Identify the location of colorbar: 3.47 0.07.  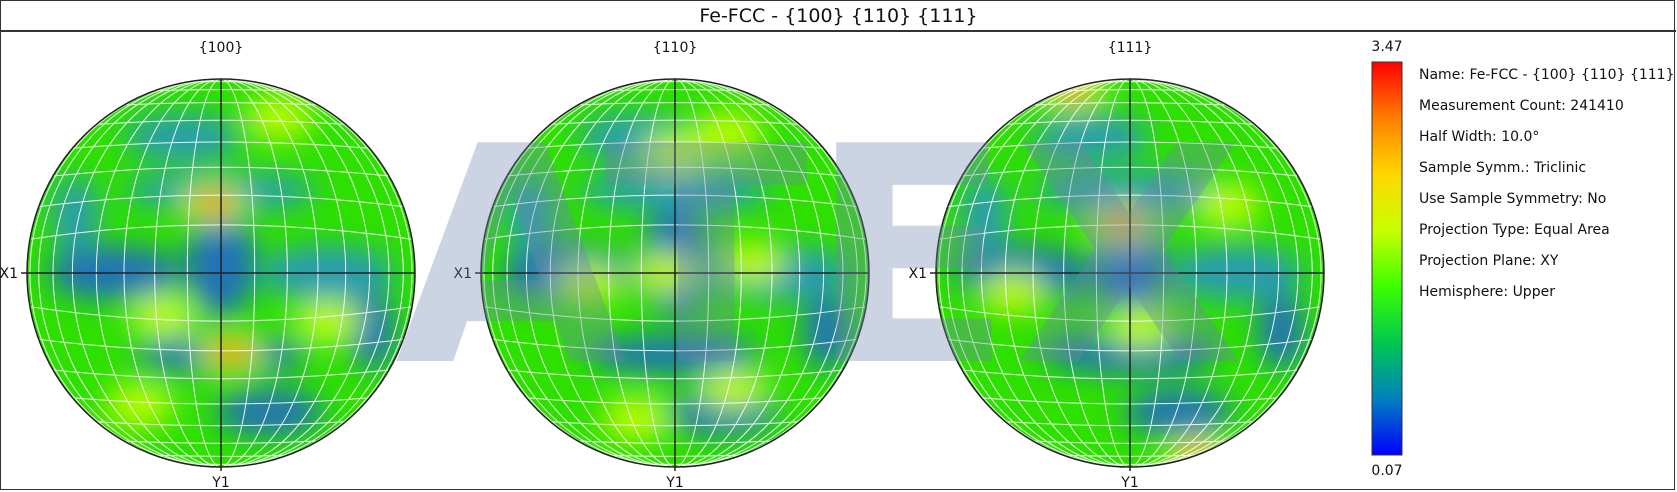
(1386, 259).